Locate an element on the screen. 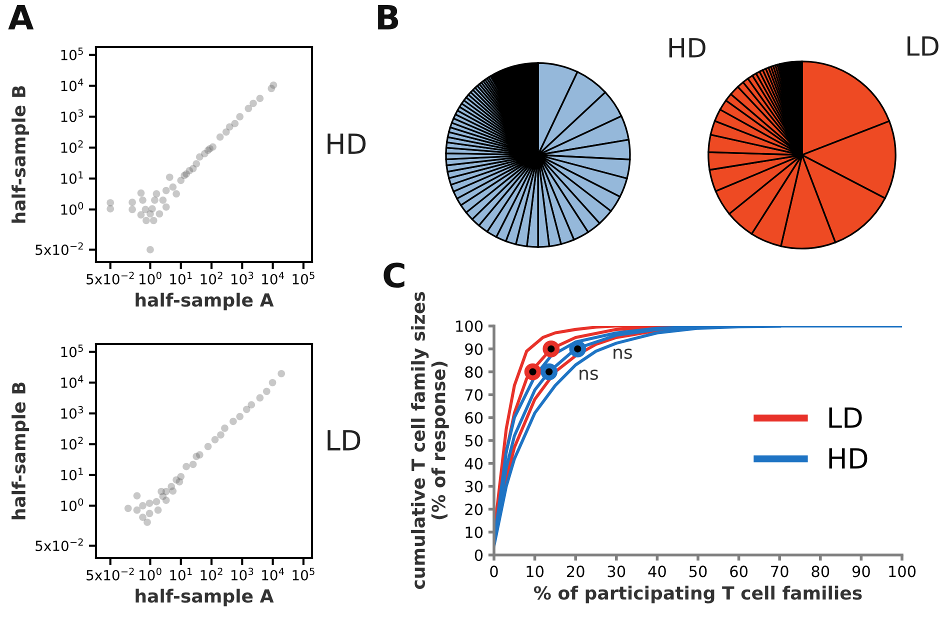  y-tick-label: 40 is located at coordinates (473, 464).